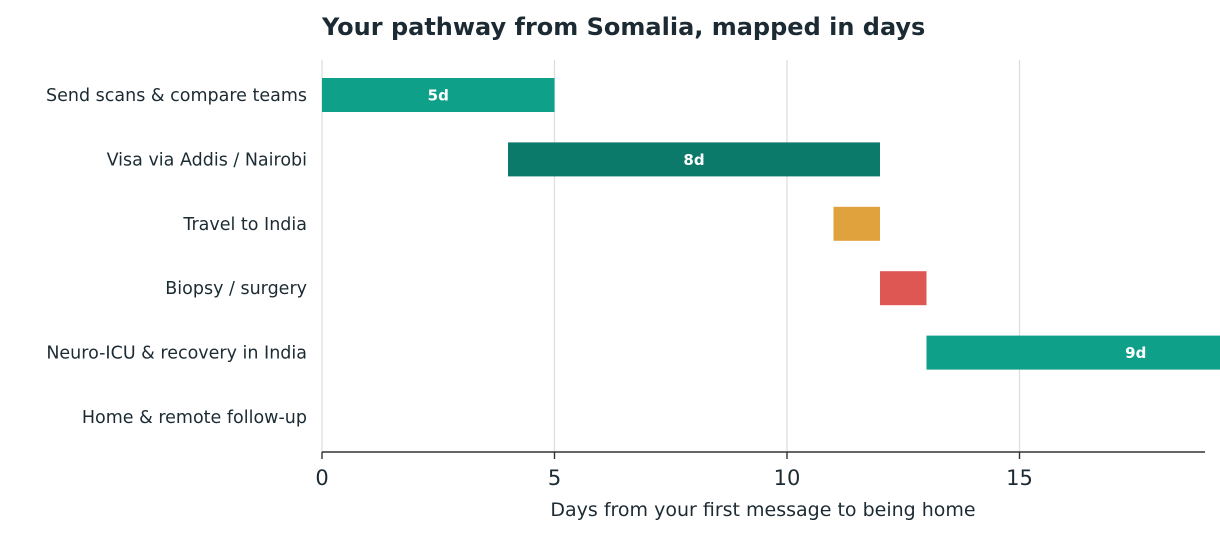 This screenshot has width=1220, height=534. Describe the element at coordinates (321, 478) in the screenshot. I see `x-tick-label: 0` at that location.